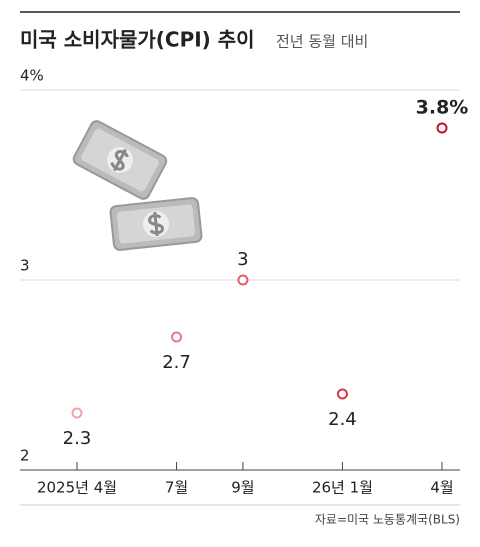 This screenshot has width=480, height=547. Describe the element at coordinates (342, 419) in the screenshot. I see `data-label: 2.4` at that location.